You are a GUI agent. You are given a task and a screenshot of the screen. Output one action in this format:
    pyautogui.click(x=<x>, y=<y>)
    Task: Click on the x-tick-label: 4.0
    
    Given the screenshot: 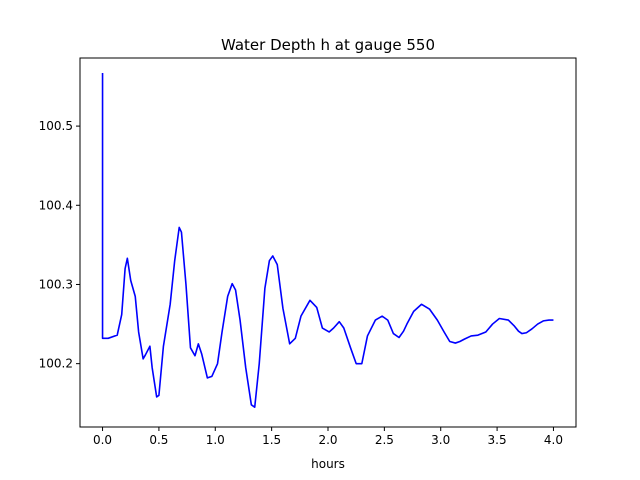 What is the action you would take?
    pyautogui.click(x=553, y=440)
    